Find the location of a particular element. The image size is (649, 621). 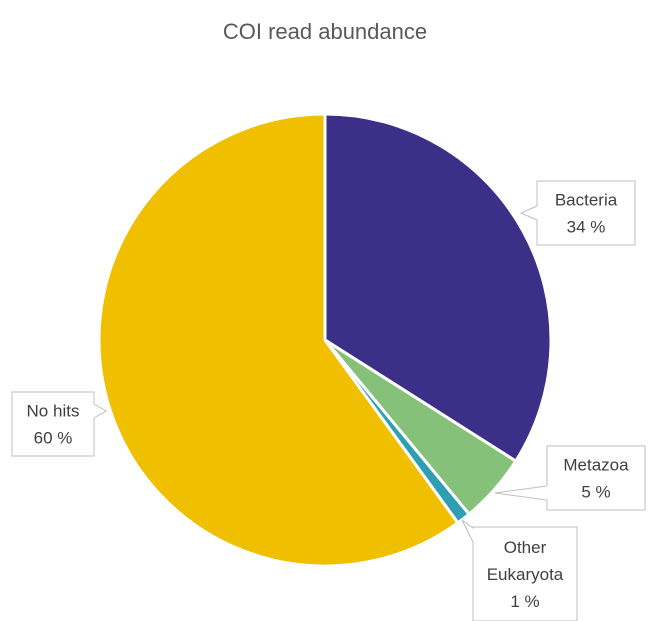

data-label-name: Eukaryota is located at coordinates (525, 574).